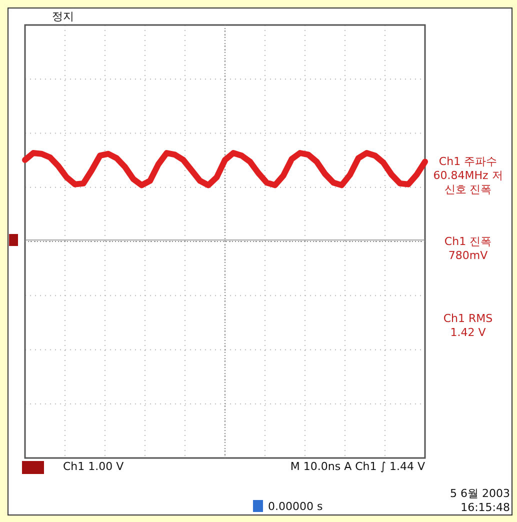  Describe the element at coordinates (93, 466) in the screenshot. I see `text: Ch1 1.00 V` at that location.